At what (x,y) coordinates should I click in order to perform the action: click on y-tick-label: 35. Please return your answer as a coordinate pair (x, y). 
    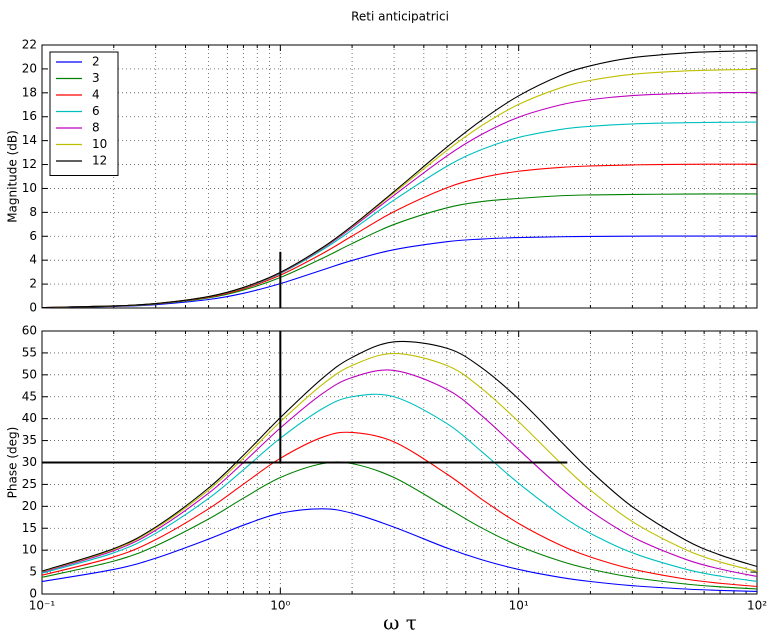
    Looking at the image, I should click on (29, 440).